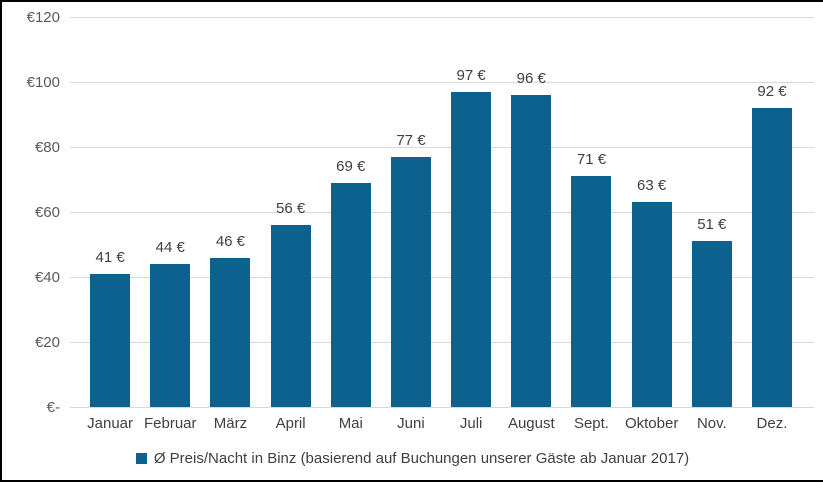  What do you see at coordinates (230, 332) in the screenshot?
I see `bar-märz` at bounding box center [230, 332].